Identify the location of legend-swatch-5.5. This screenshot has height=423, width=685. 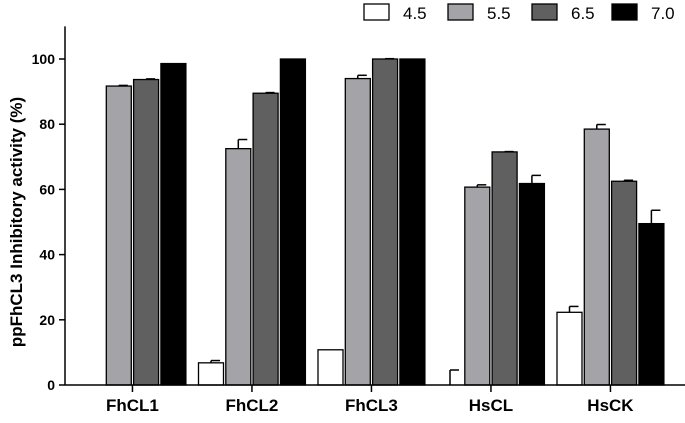
(460, 12).